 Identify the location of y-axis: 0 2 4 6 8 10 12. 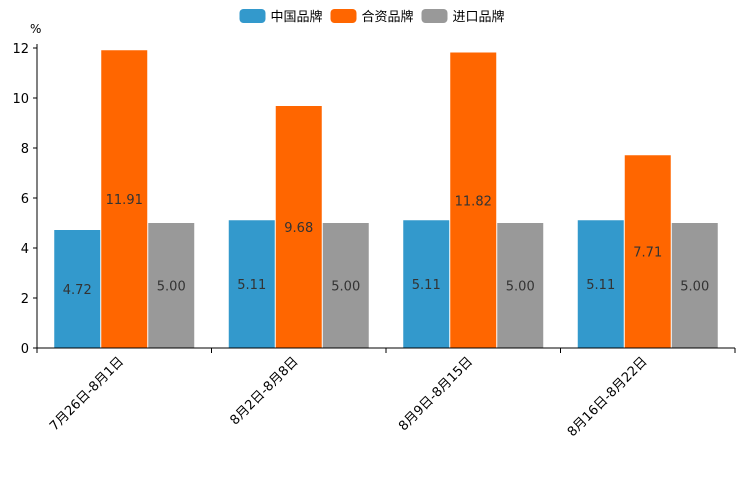
(25, 199).